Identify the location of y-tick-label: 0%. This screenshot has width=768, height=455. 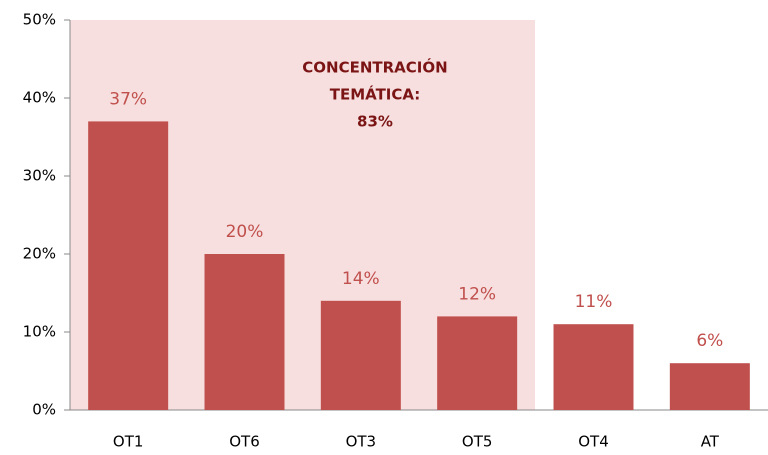
(44, 410).